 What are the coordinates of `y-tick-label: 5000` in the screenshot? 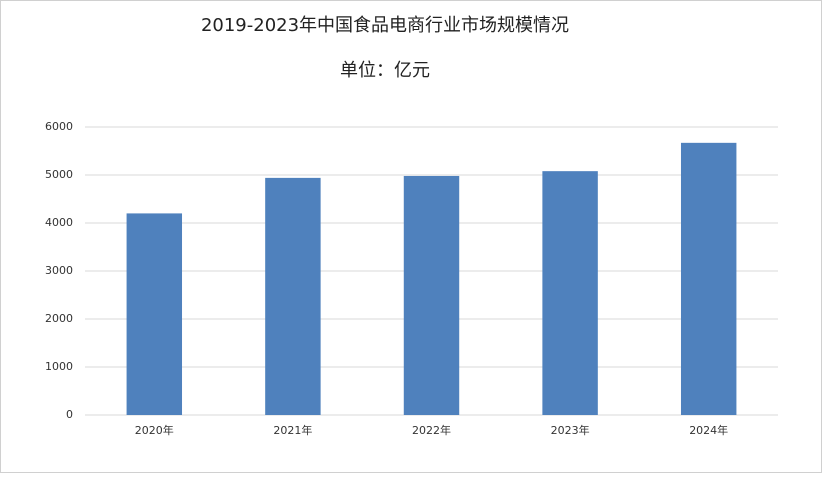 It's located at (59, 174).